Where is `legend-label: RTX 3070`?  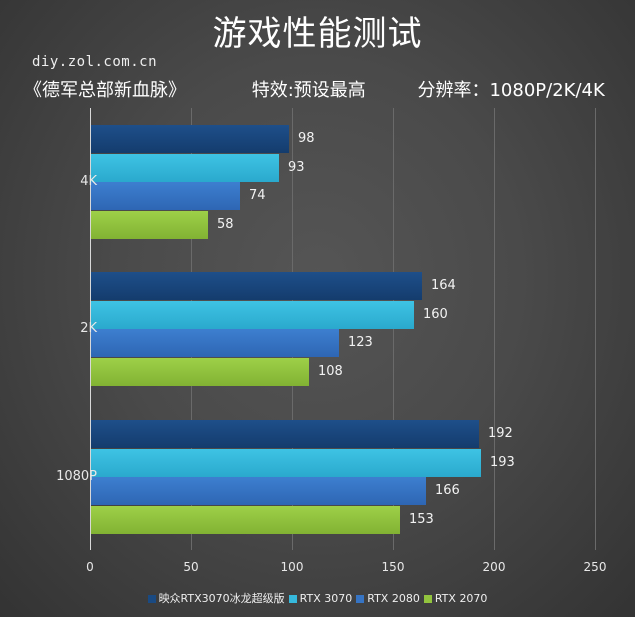
legend-label: RTX 3070 is located at coordinates (326, 598).